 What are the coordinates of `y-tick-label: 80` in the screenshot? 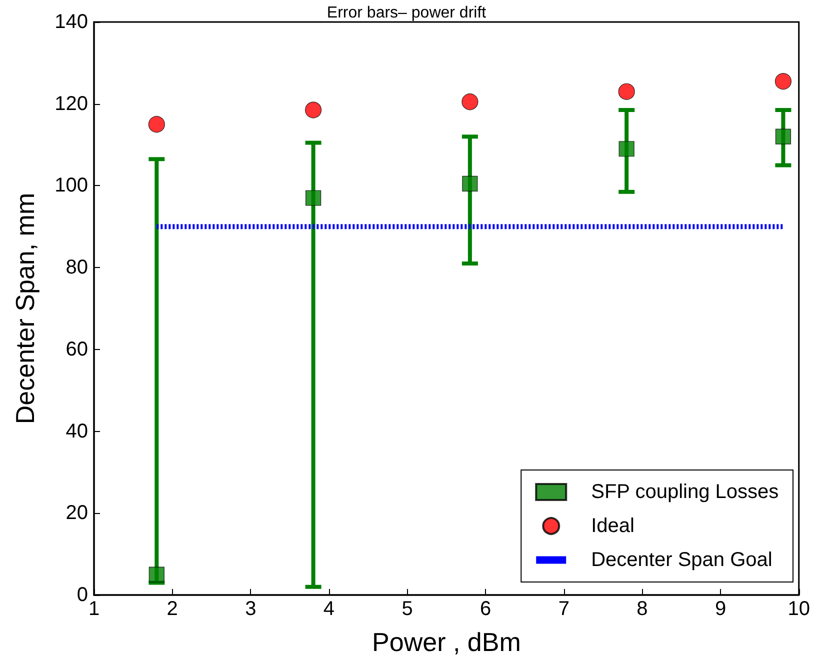 It's located at (77, 267).